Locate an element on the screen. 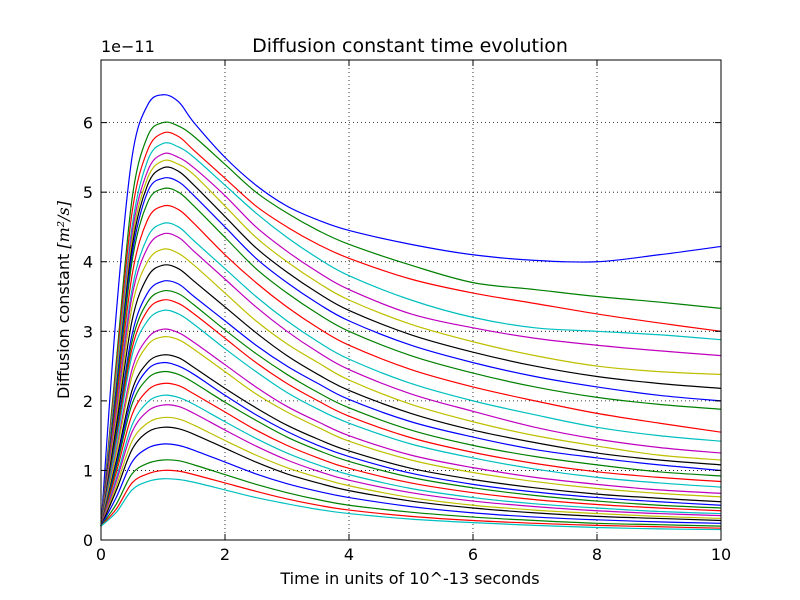 The height and width of the screenshot is (600, 800). chart-title: Diffusion constant time evolution is located at coordinates (410, 46).